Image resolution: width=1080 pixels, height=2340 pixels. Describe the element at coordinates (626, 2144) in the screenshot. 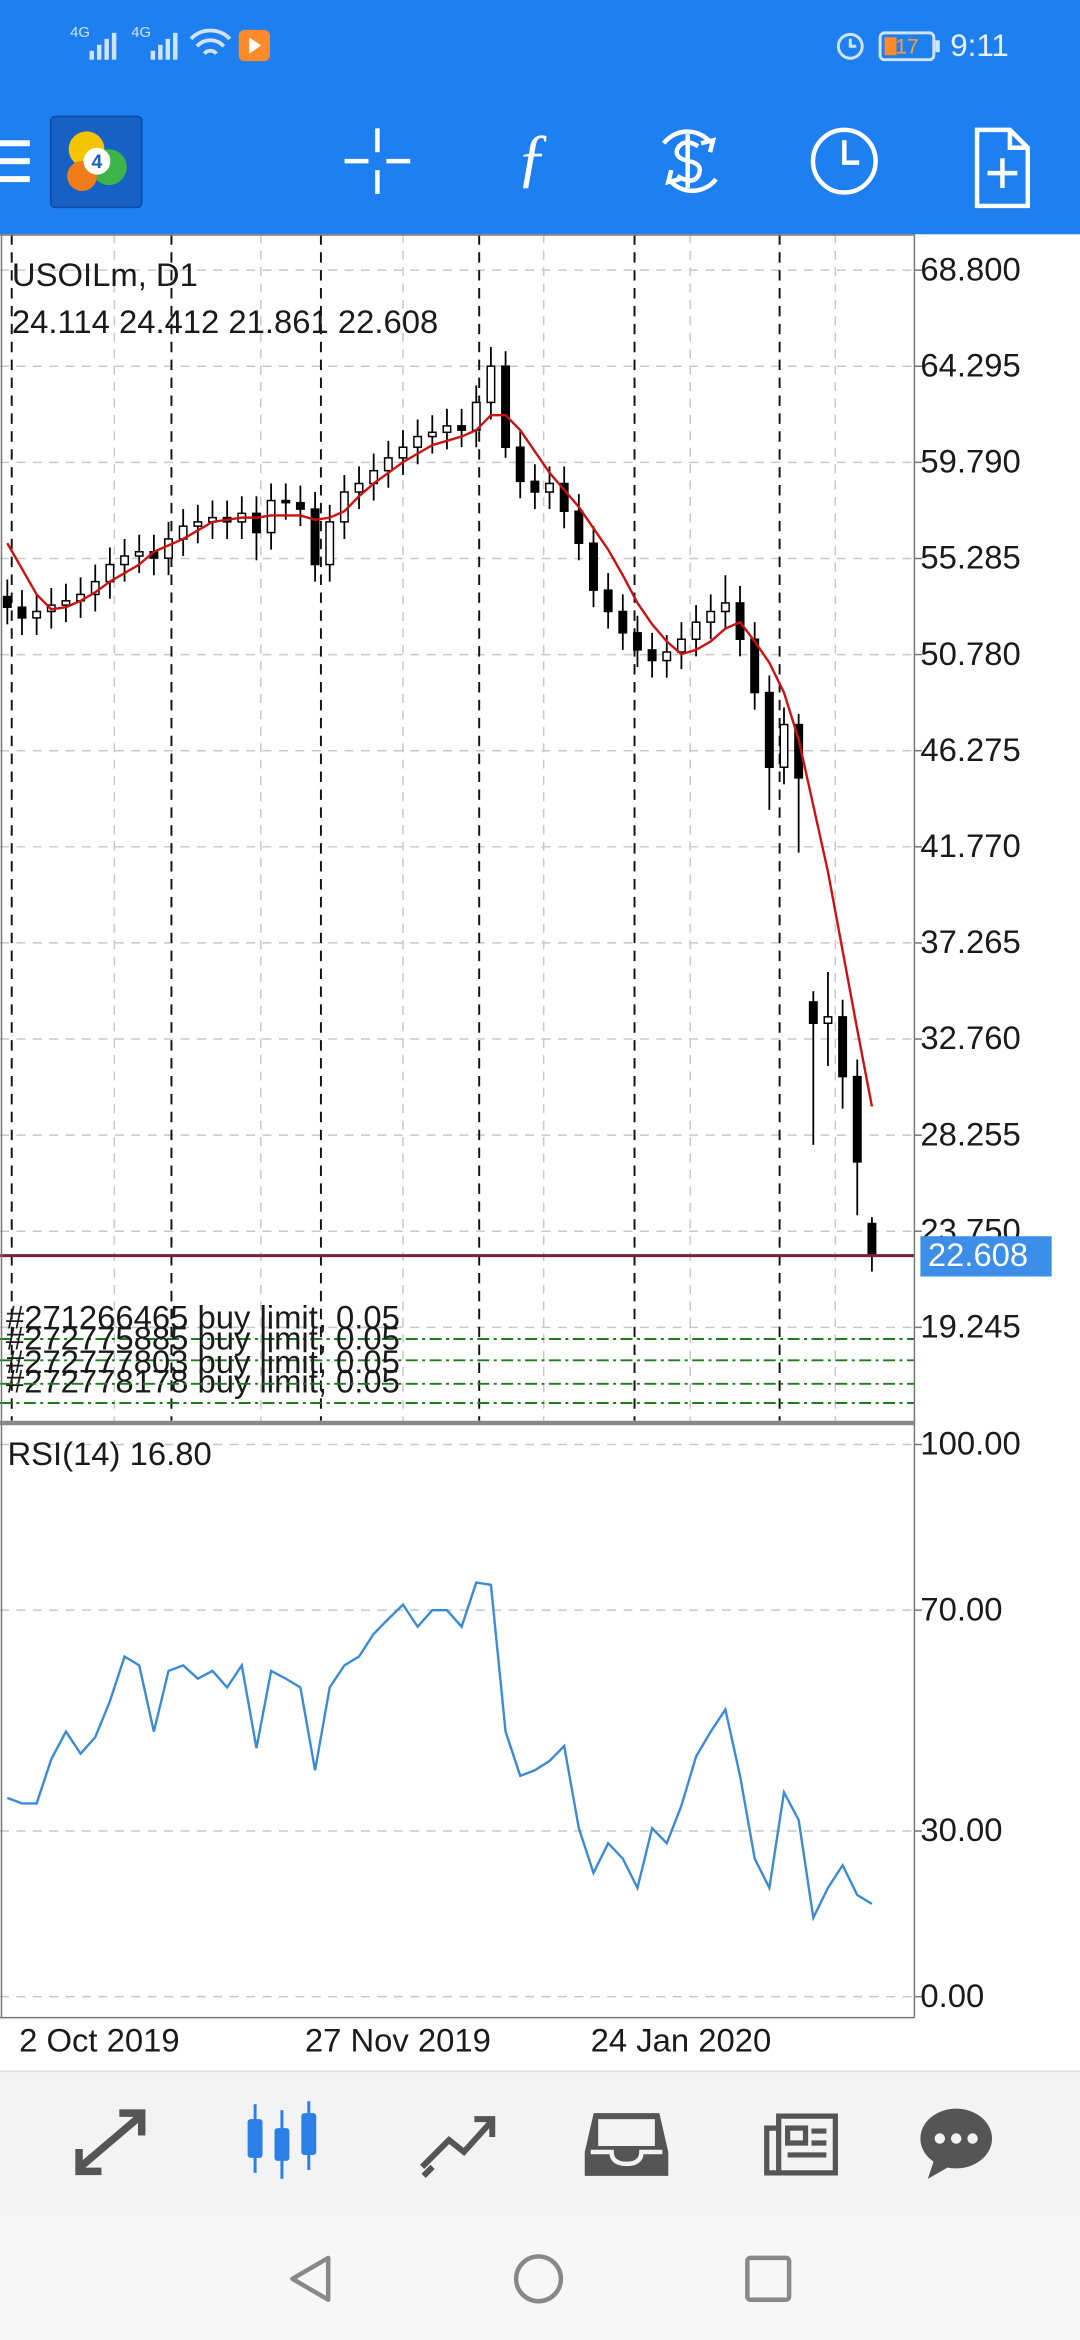

I see `history-tab` at that location.